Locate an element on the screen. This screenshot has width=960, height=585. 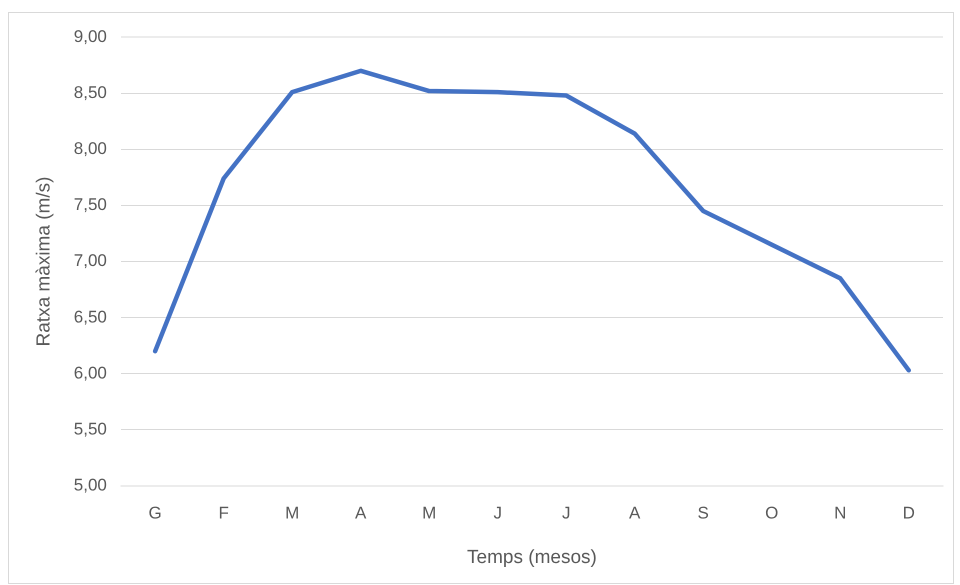
y-tick-label: 5,50 is located at coordinates (90, 428).